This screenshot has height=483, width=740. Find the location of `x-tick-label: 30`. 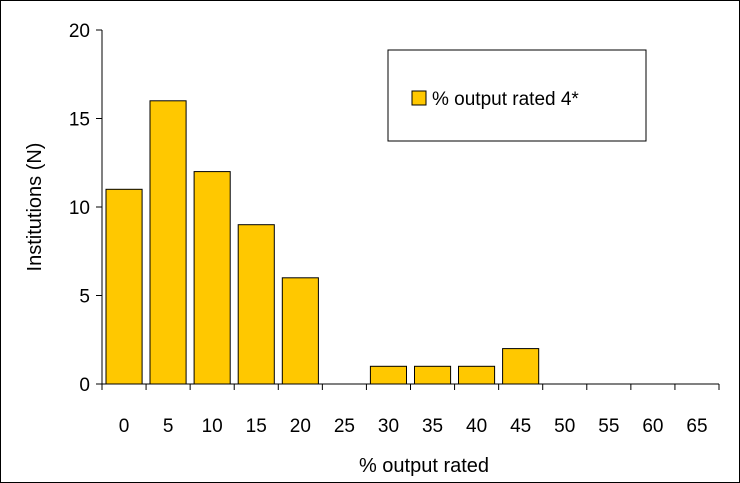

x-tick-label: 30 is located at coordinates (388, 426).